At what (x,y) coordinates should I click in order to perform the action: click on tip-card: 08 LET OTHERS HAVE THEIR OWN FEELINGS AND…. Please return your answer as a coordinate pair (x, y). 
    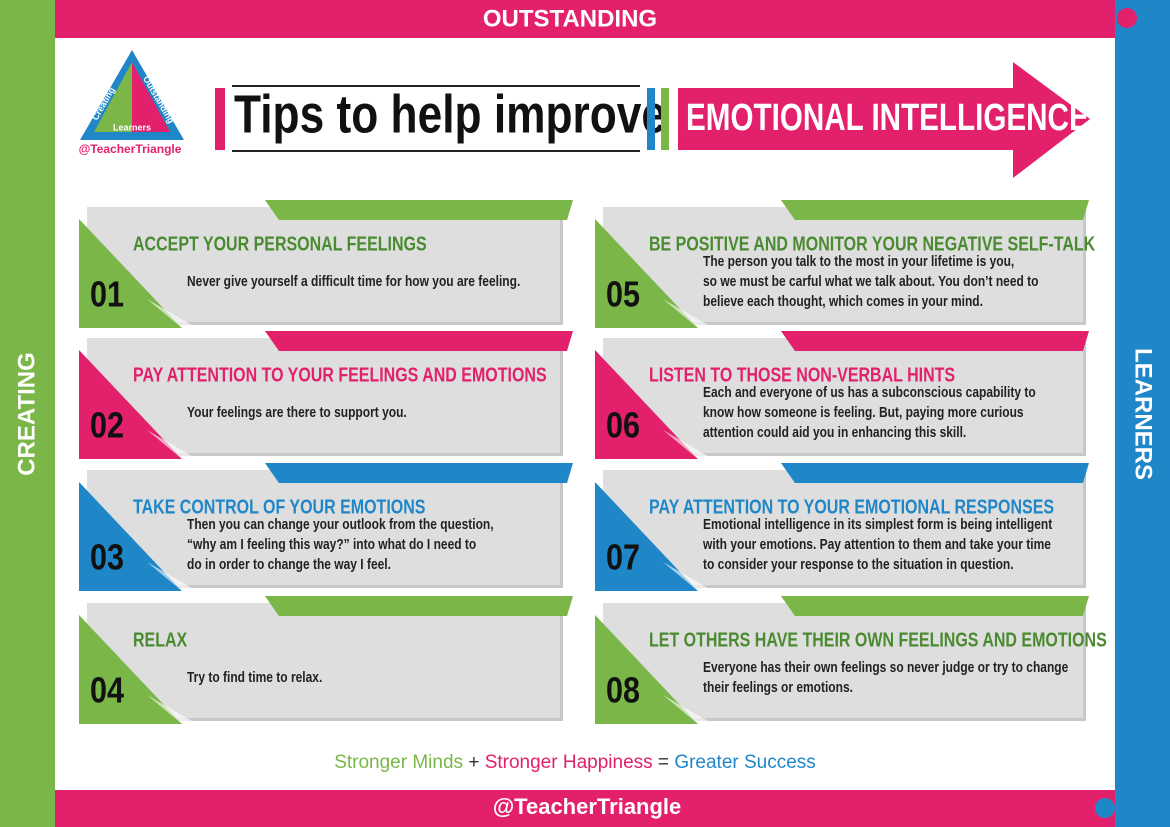
    Looking at the image, I should click on (851, 660).